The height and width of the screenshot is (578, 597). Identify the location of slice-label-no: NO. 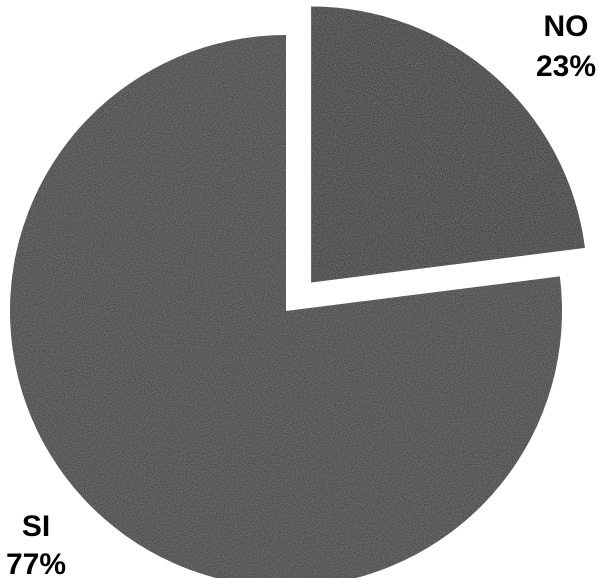
(566, 26).